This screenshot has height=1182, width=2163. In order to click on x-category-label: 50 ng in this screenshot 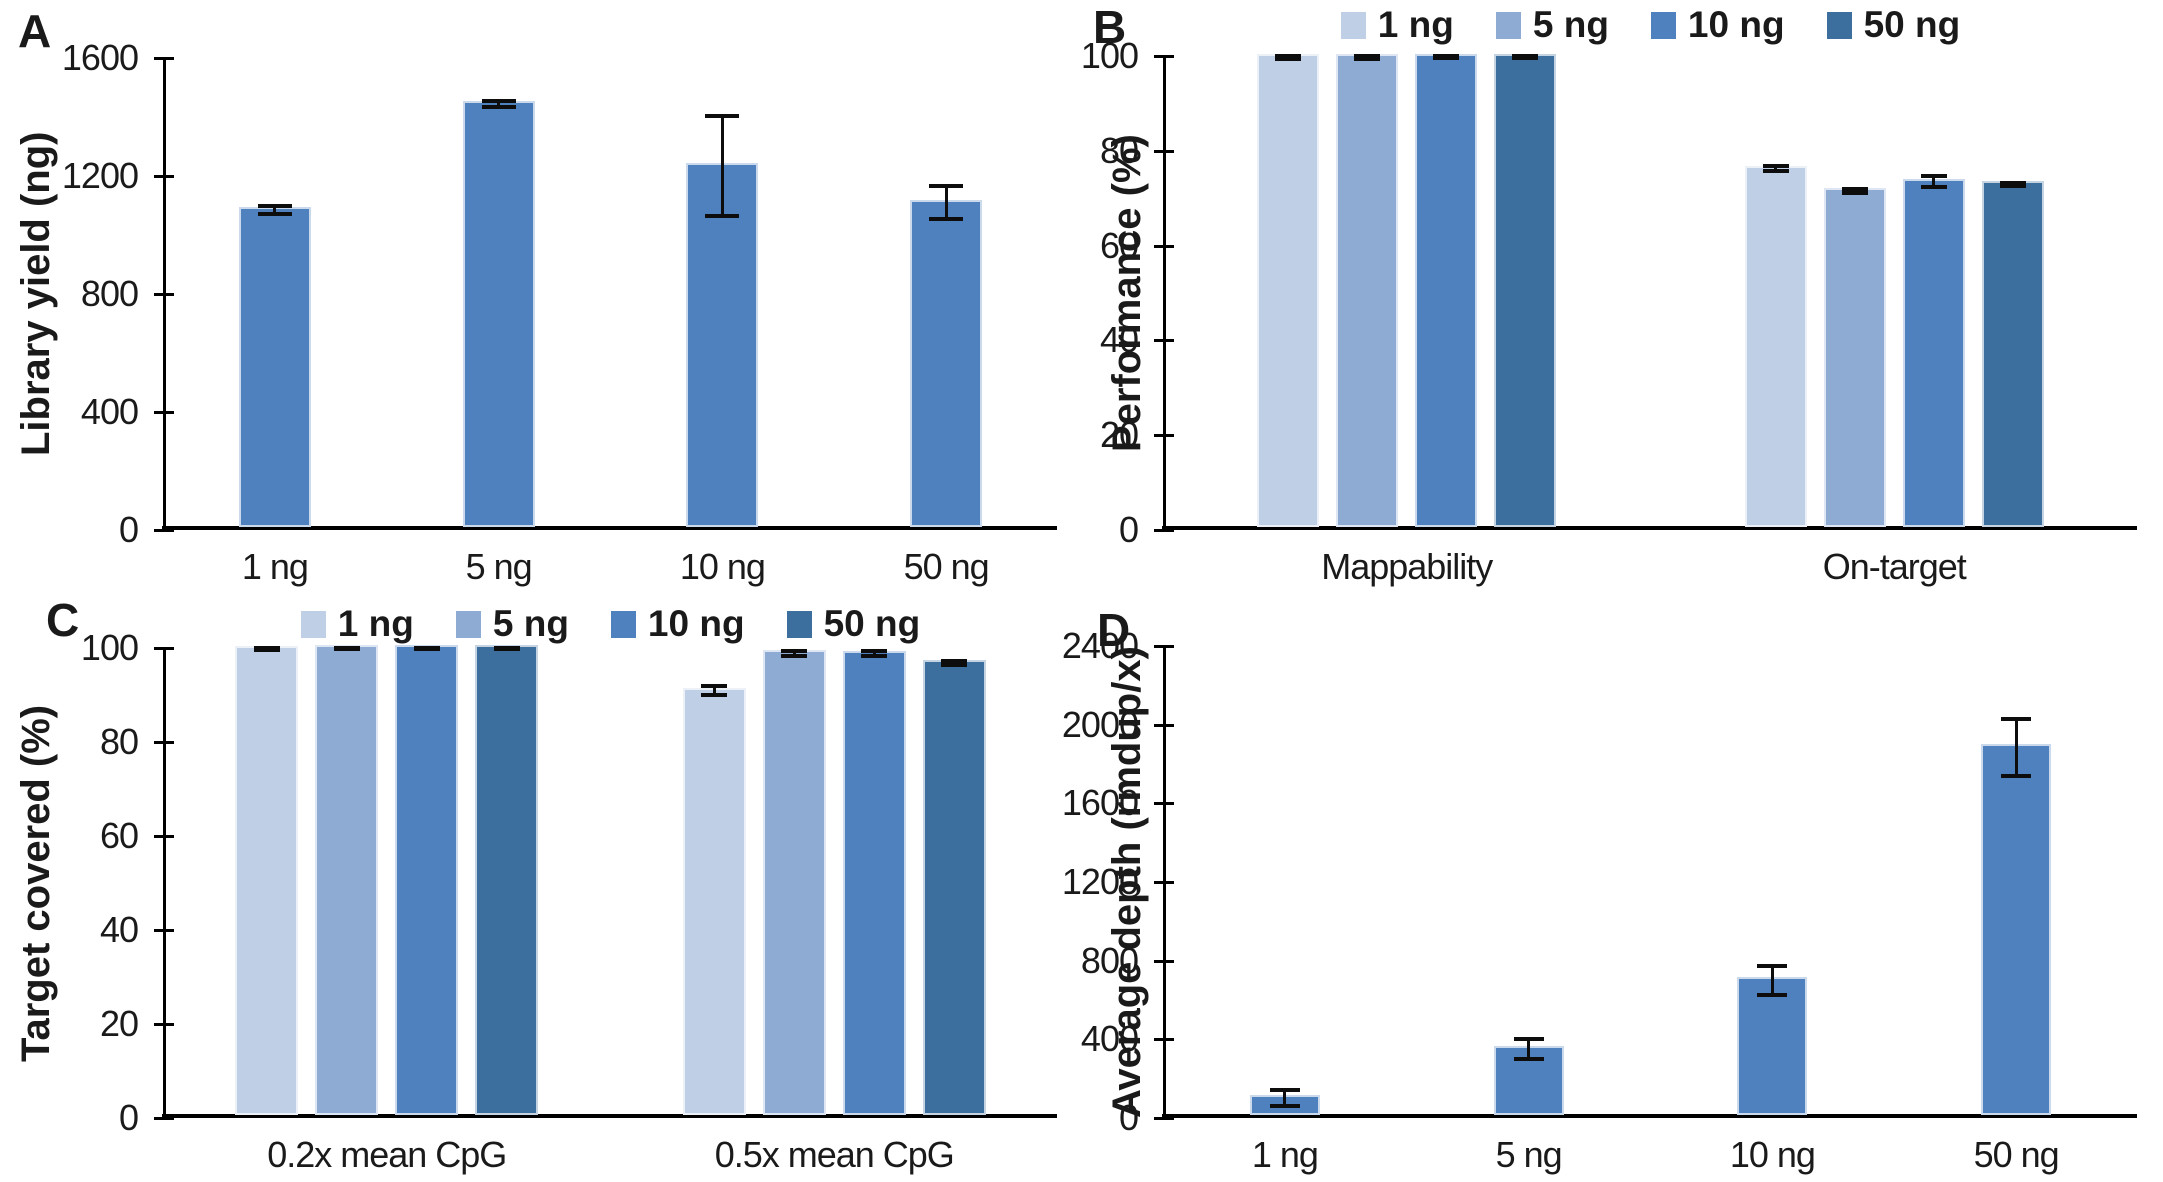, I will do `click(2016, 1154)`.